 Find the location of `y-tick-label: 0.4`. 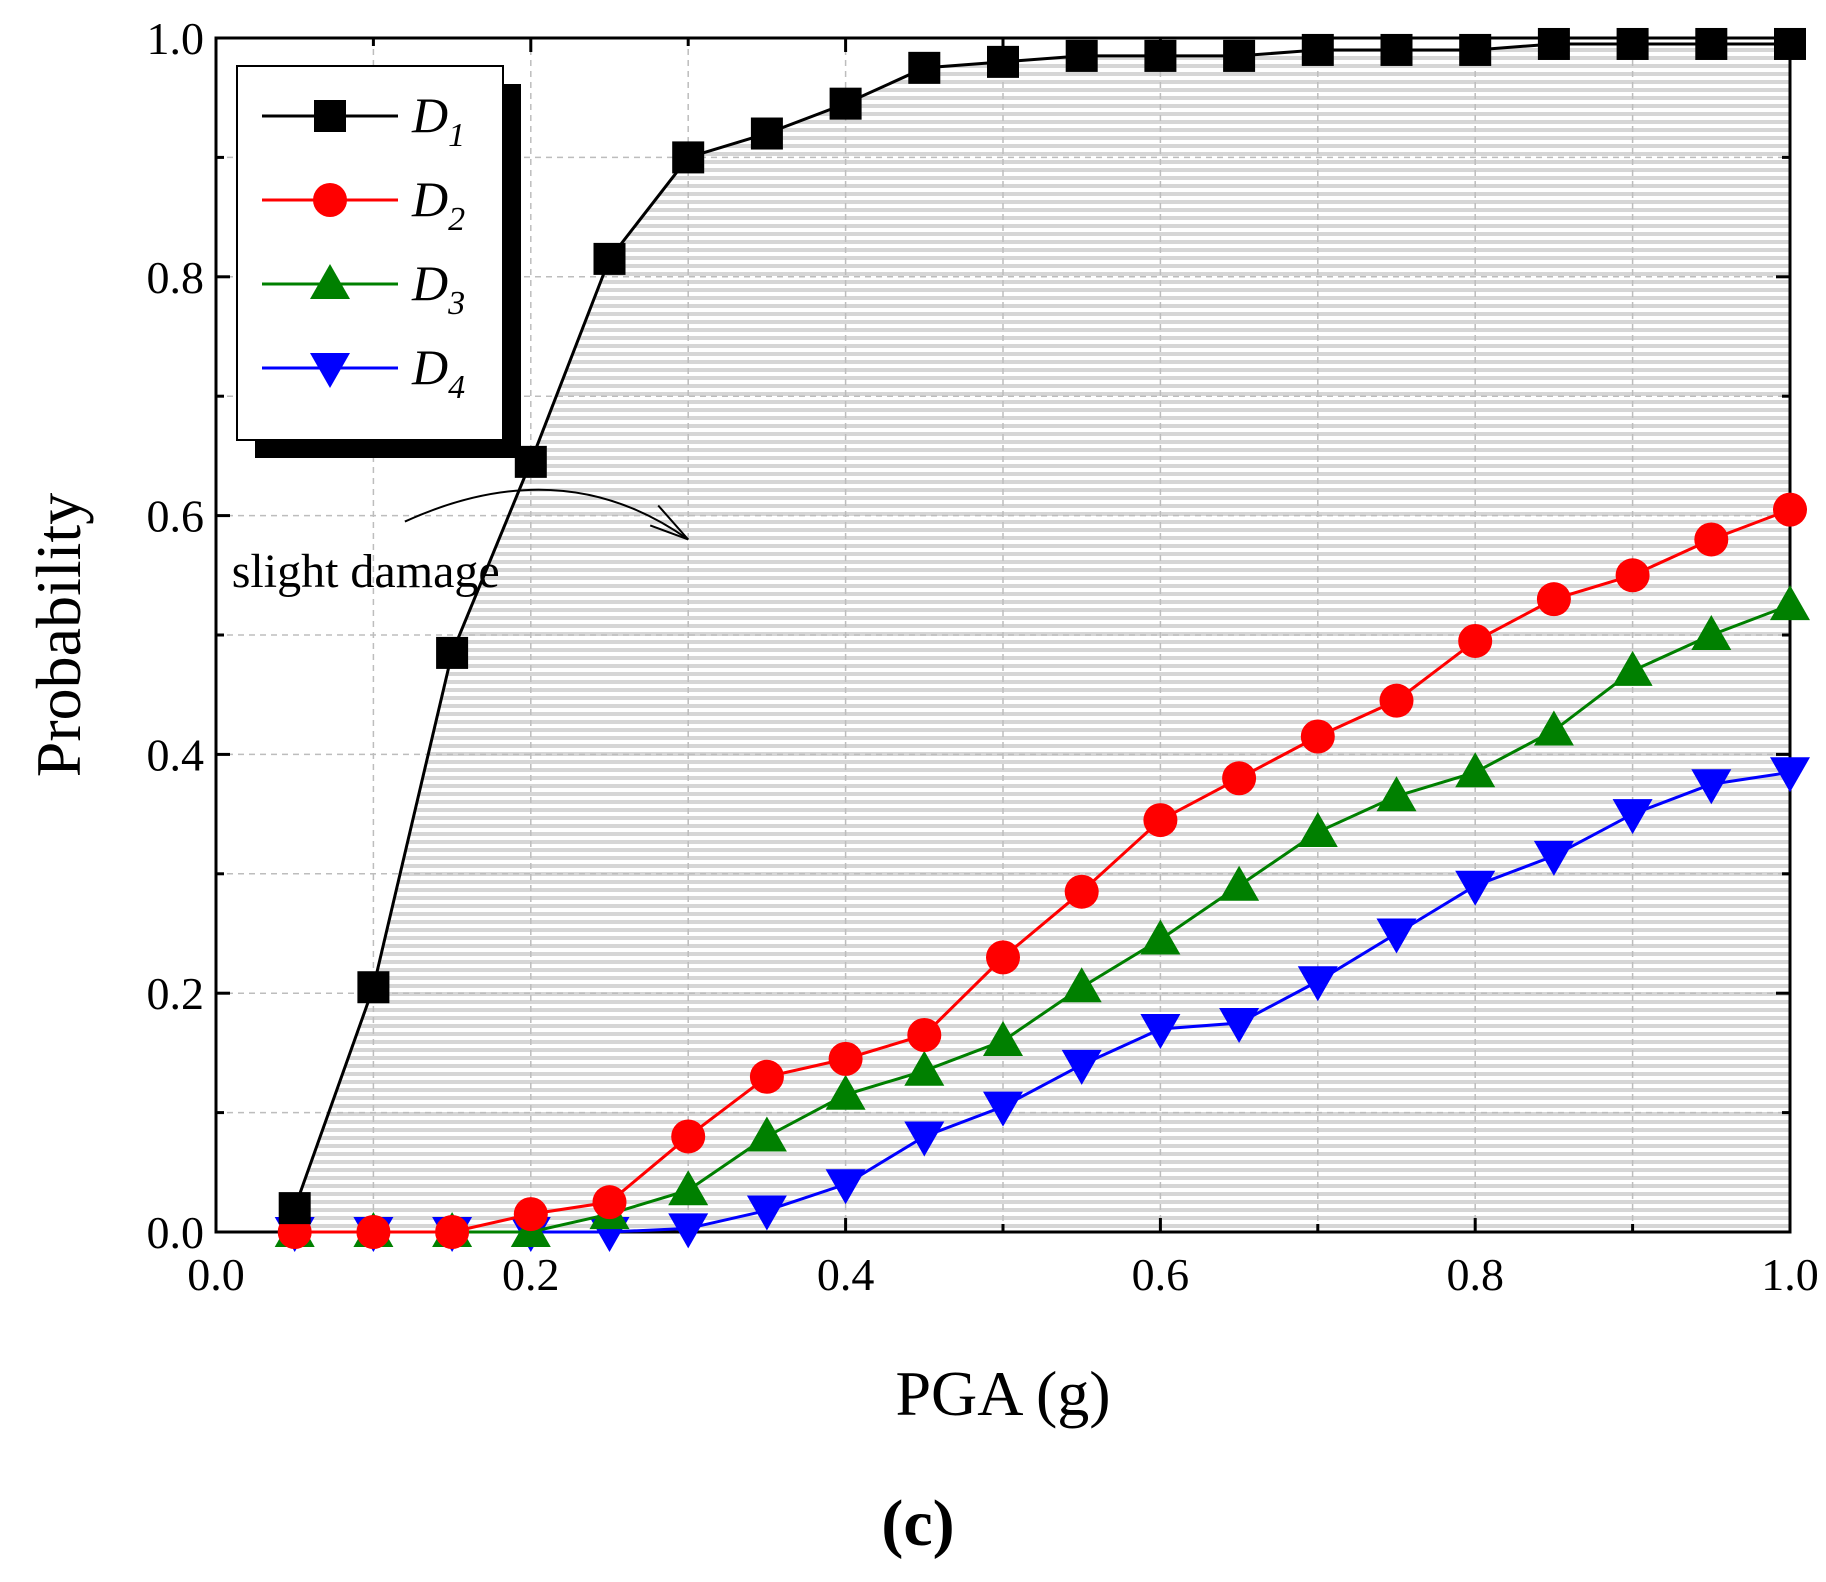

y-tick-label: 0.4 is located at coordinates (176, 754).